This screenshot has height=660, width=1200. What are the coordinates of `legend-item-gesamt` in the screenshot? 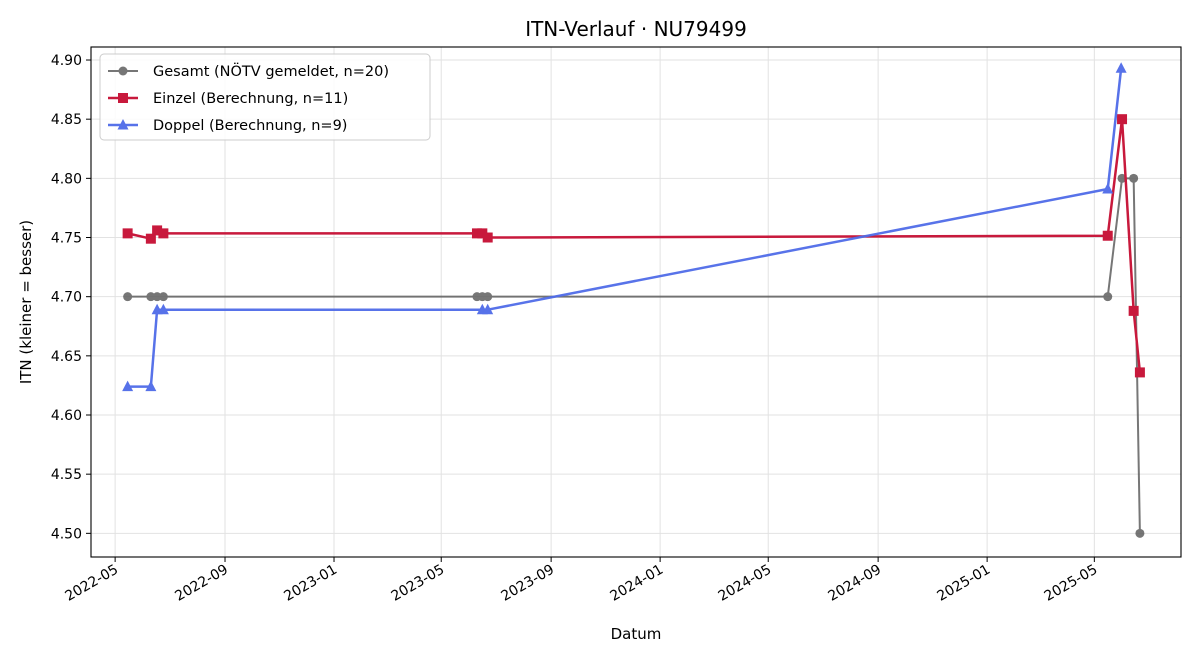 It's located at (123, 71).